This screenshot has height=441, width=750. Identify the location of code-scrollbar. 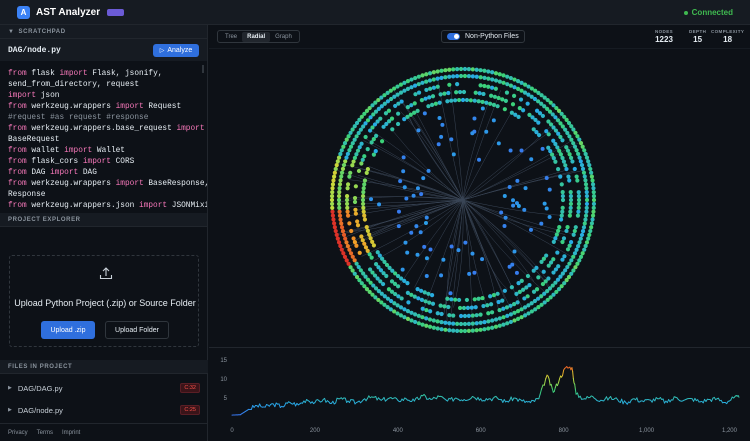
(203, 69).